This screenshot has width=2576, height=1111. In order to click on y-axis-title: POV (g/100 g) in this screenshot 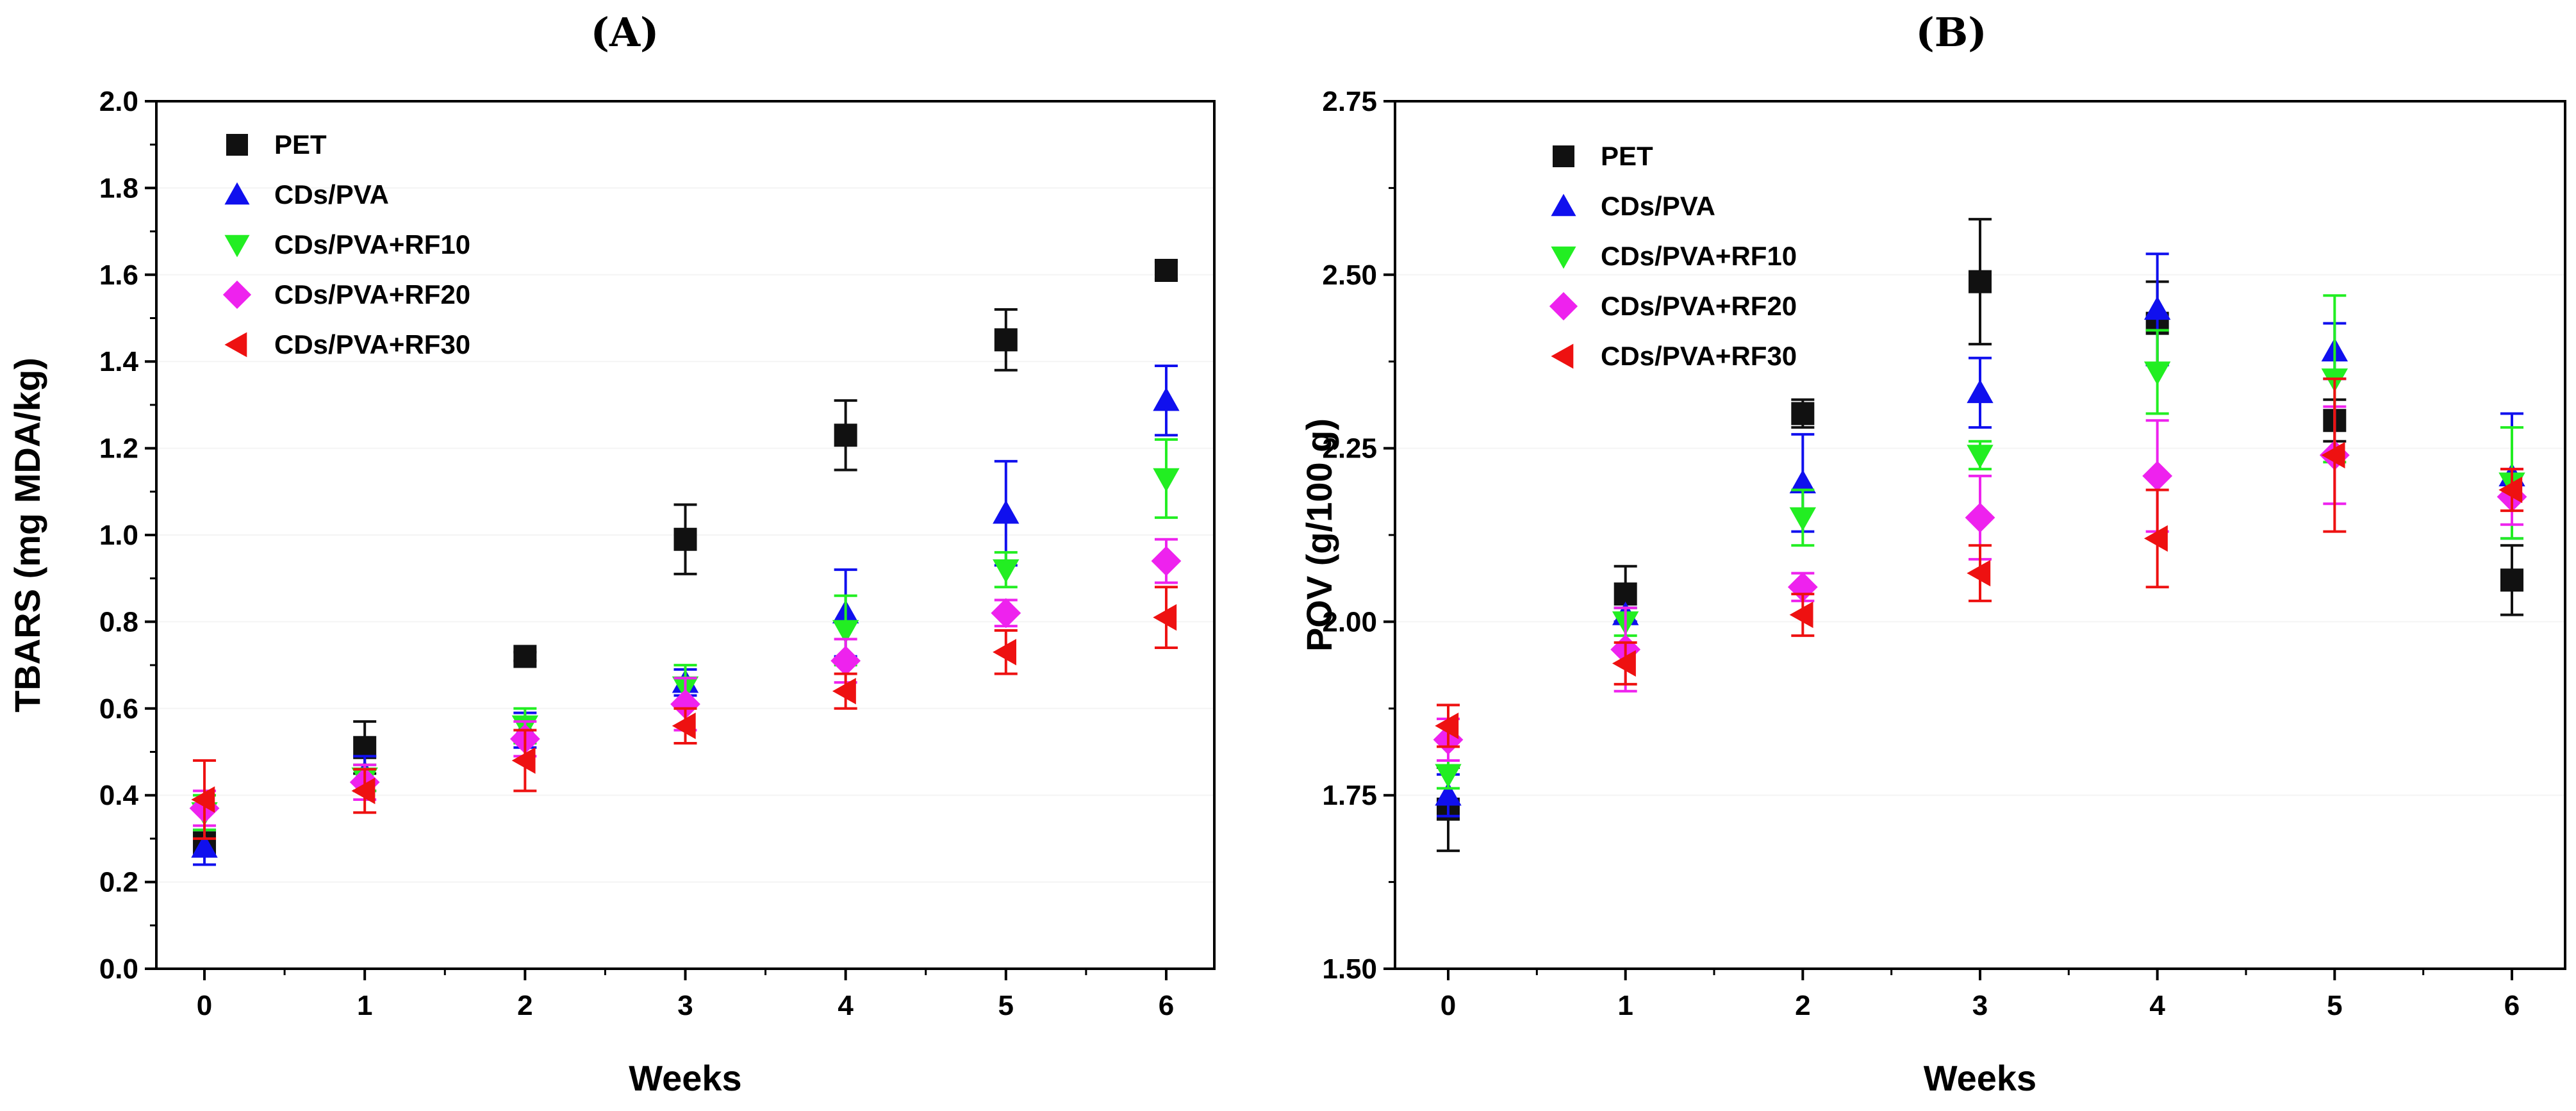, I will do `click(1319, 535)`.